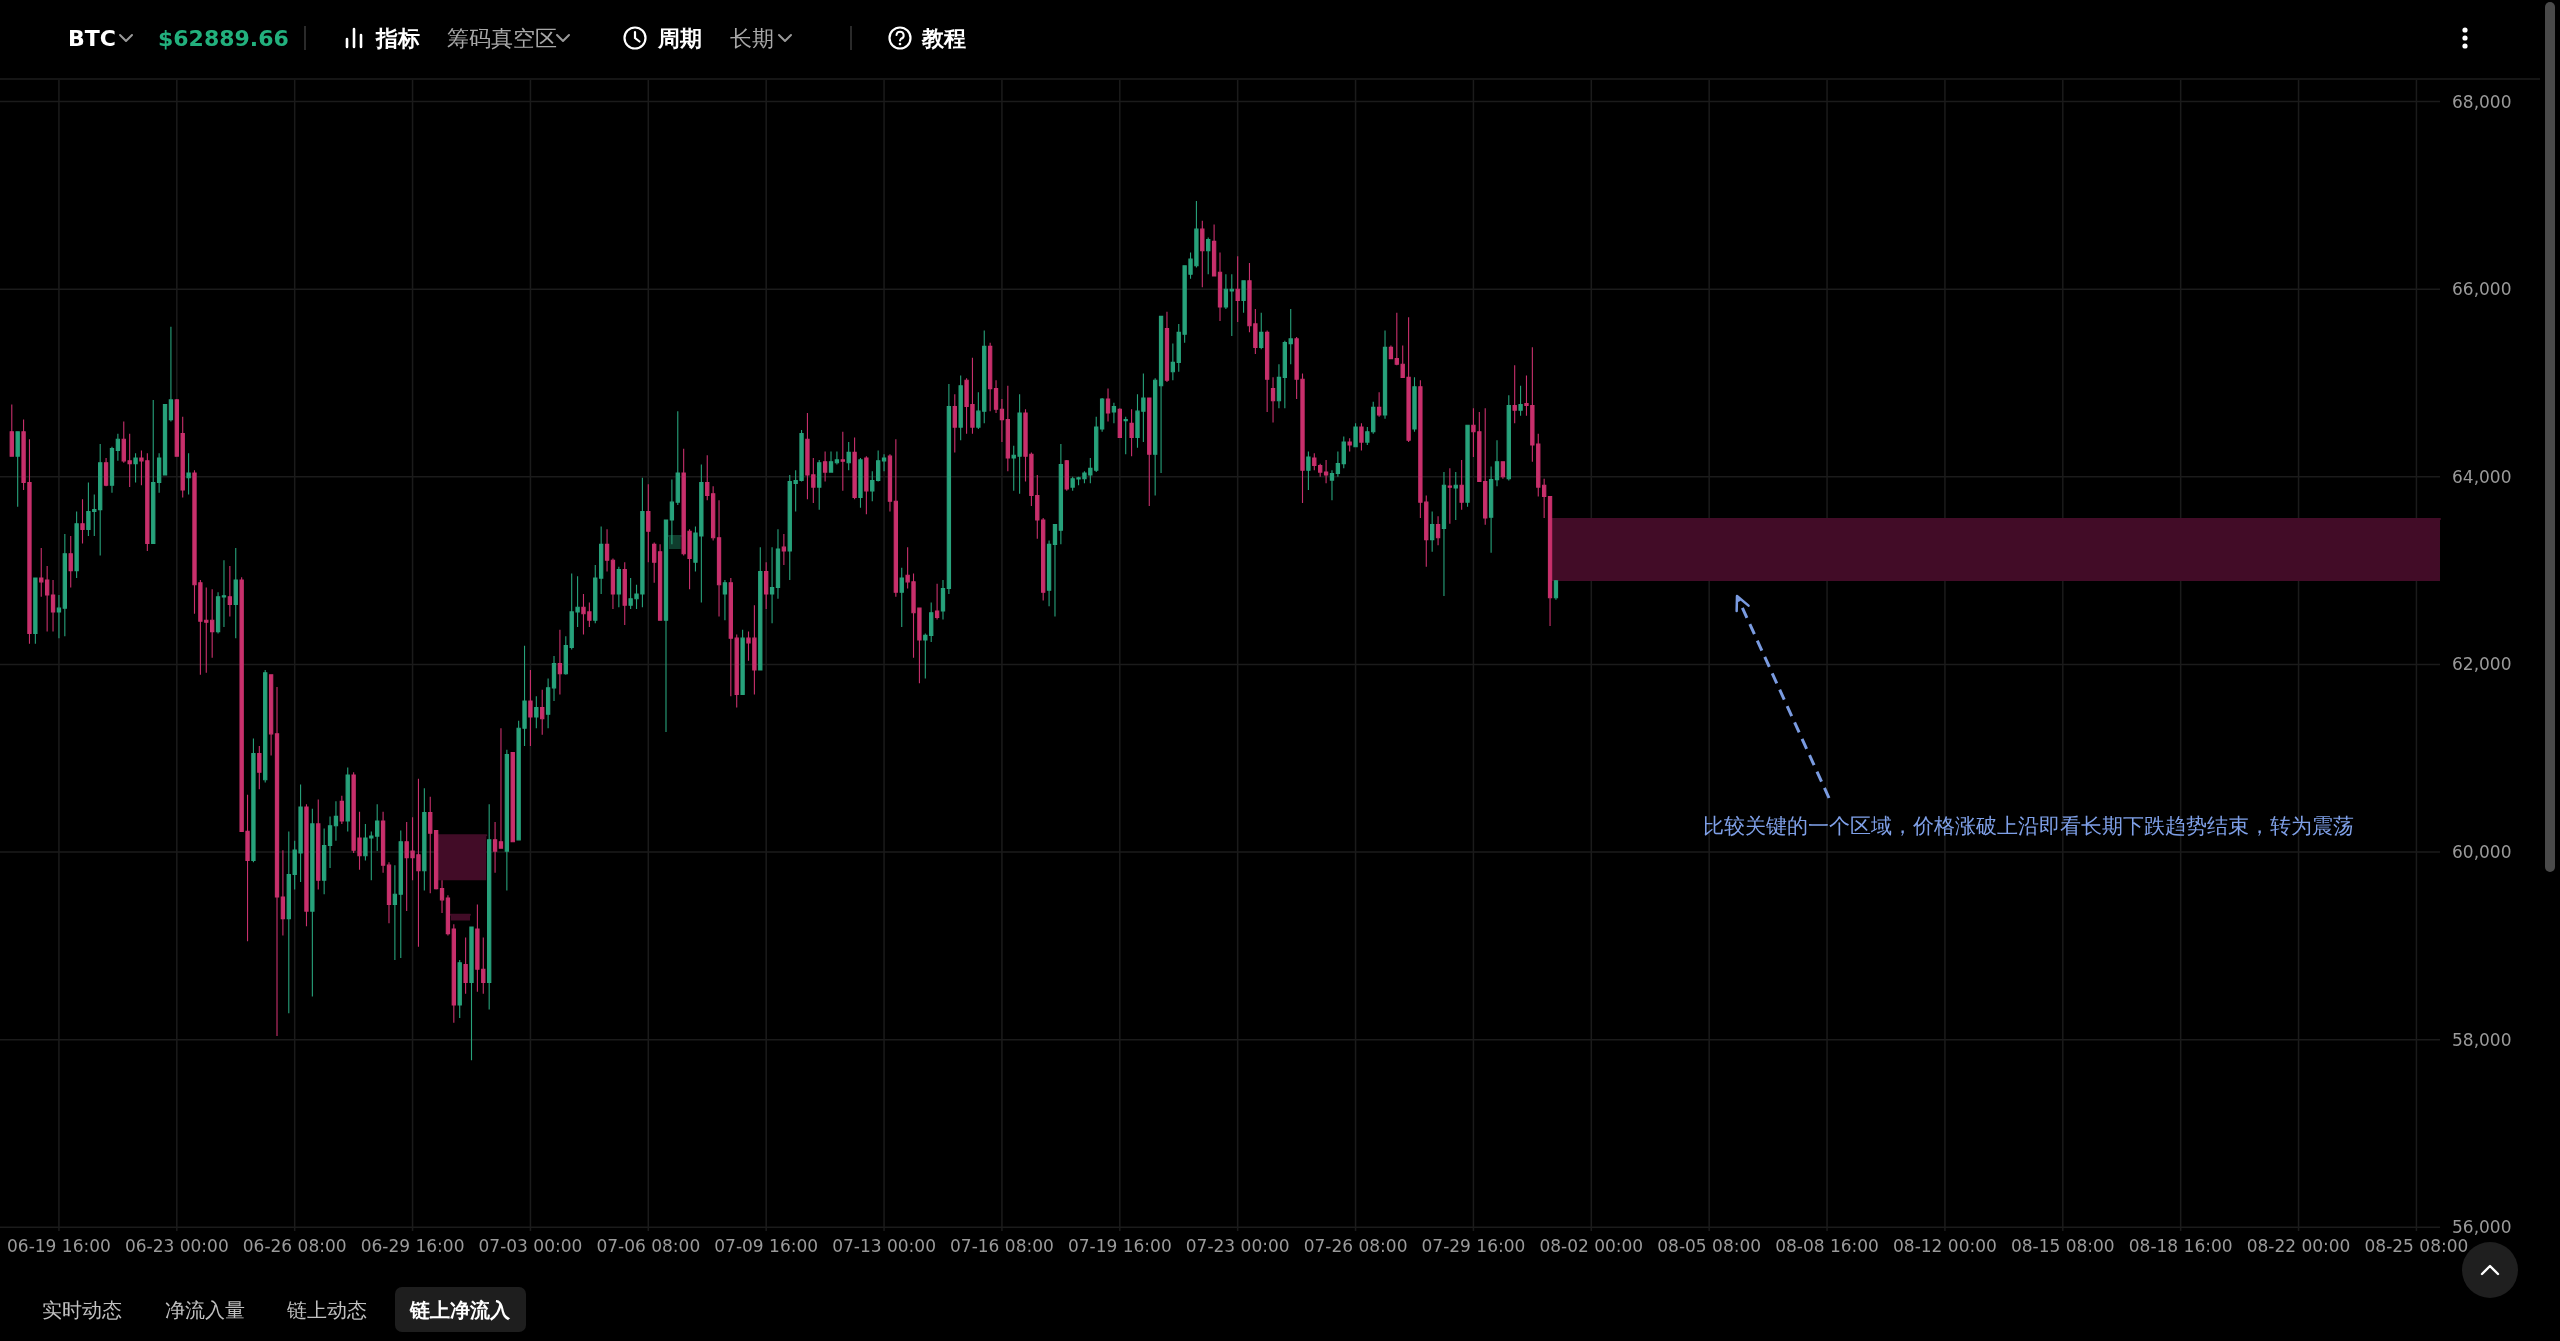 This screenshot has width=2560, height=1341. Describe the element at coordinates (1945, 1246) in the screenshot. I see `x-tick-label: 08-12 00:00` at that location.